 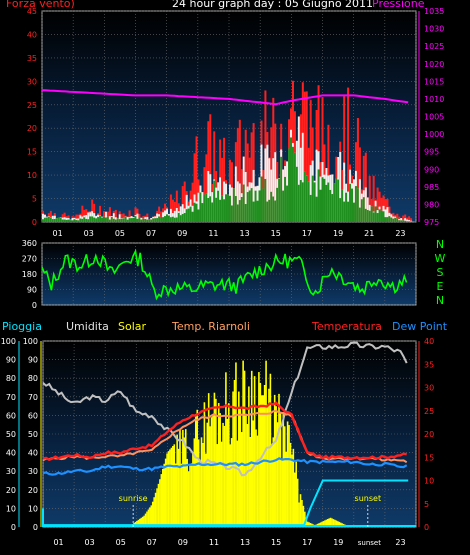 I want to click on pressure-axis-title: Pressione, so click(x=398, y=5).